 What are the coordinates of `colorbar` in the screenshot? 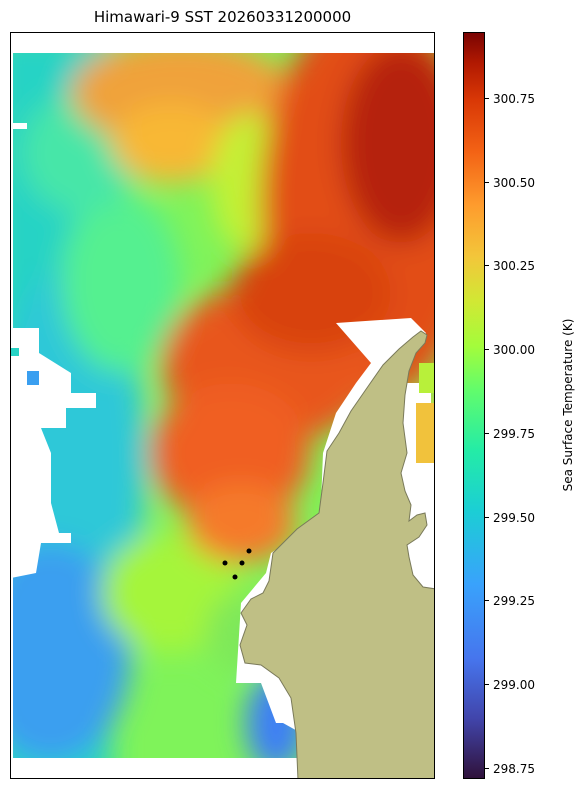 It's located at (474, 405).